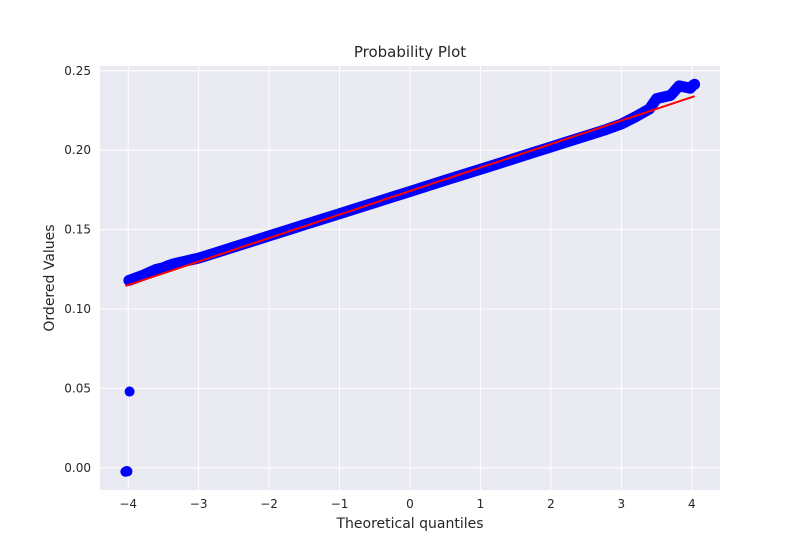 Image resolution: width=800 pixels, height=550 pixels. What do you see at coordinates (551, 504) in the screenshot?
I see `x-tick-label: 2` at bounding box center [551, 504].